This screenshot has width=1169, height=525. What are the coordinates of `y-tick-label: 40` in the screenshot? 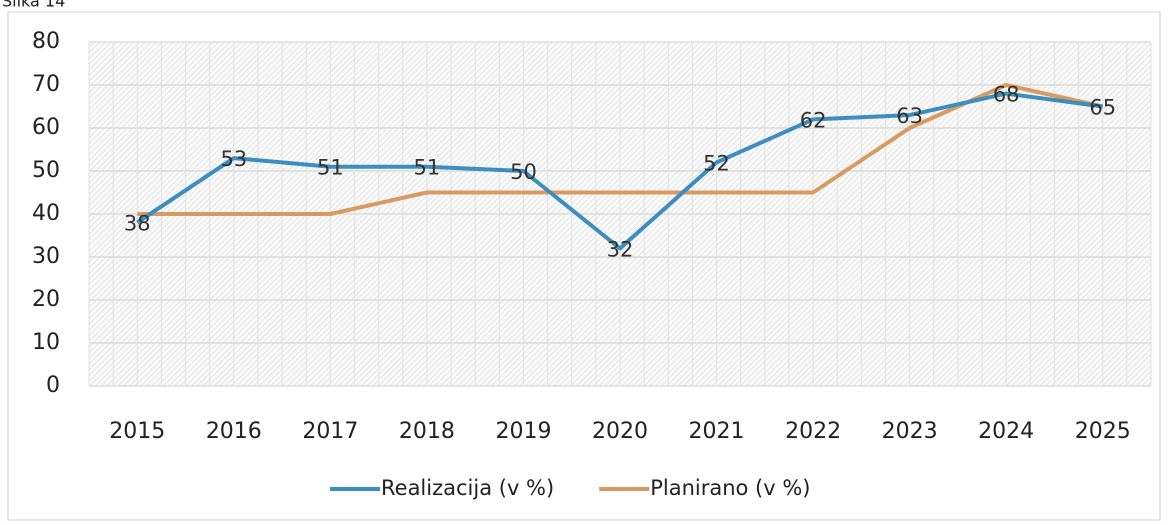 It's located at (46, 213).